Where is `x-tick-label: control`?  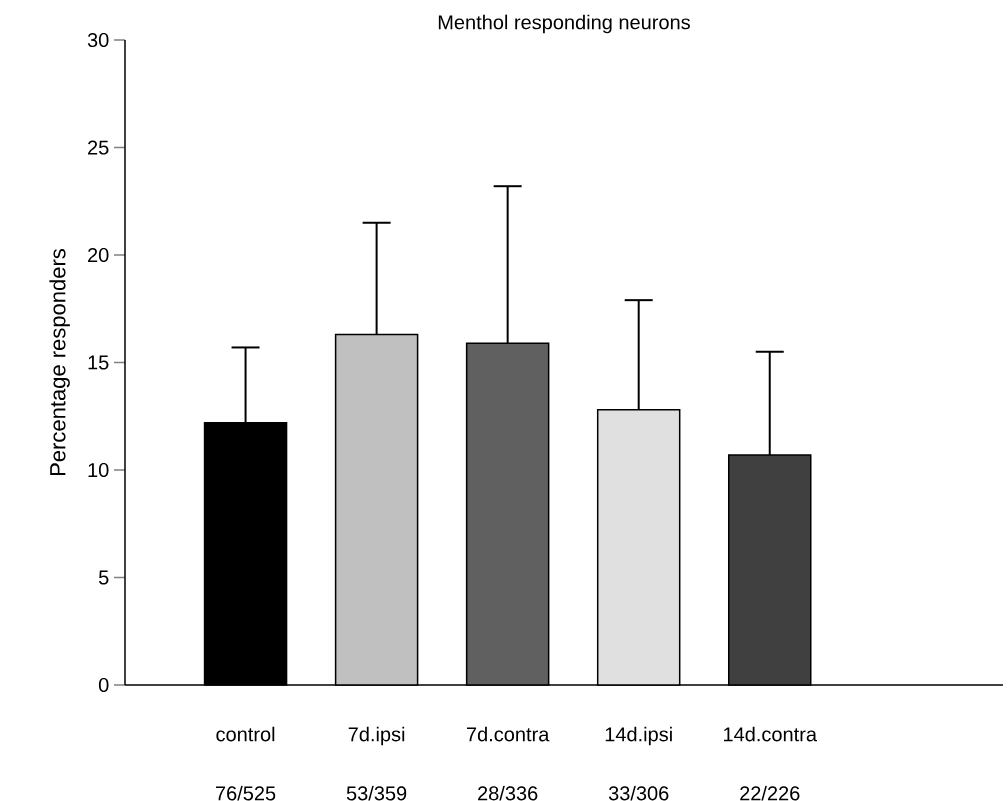
x-tick-label: control is located at coordinates (245, 734).